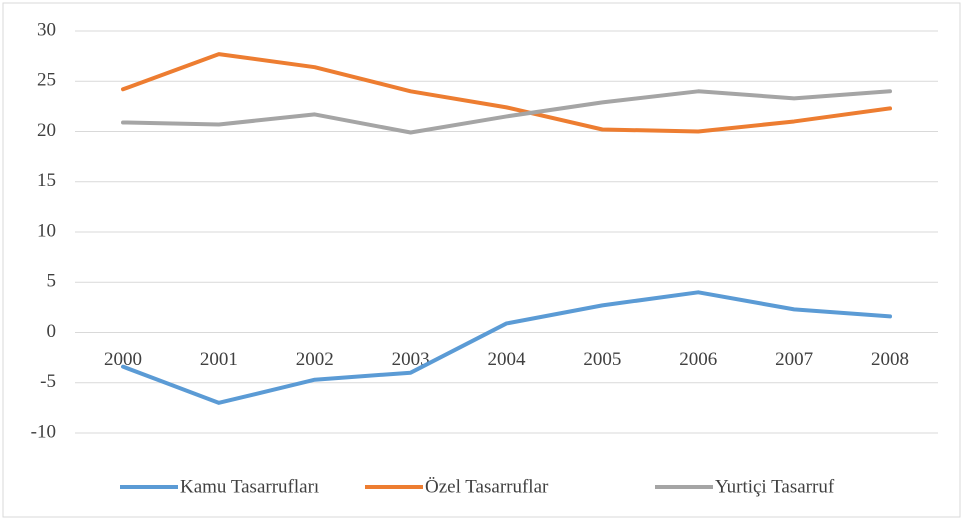 This screenshot has width=964, height=526. What do you see at coordinates (46, 230) in the screenshot?
I see `y-tick-label: 10` at bounding box center [46, 230].